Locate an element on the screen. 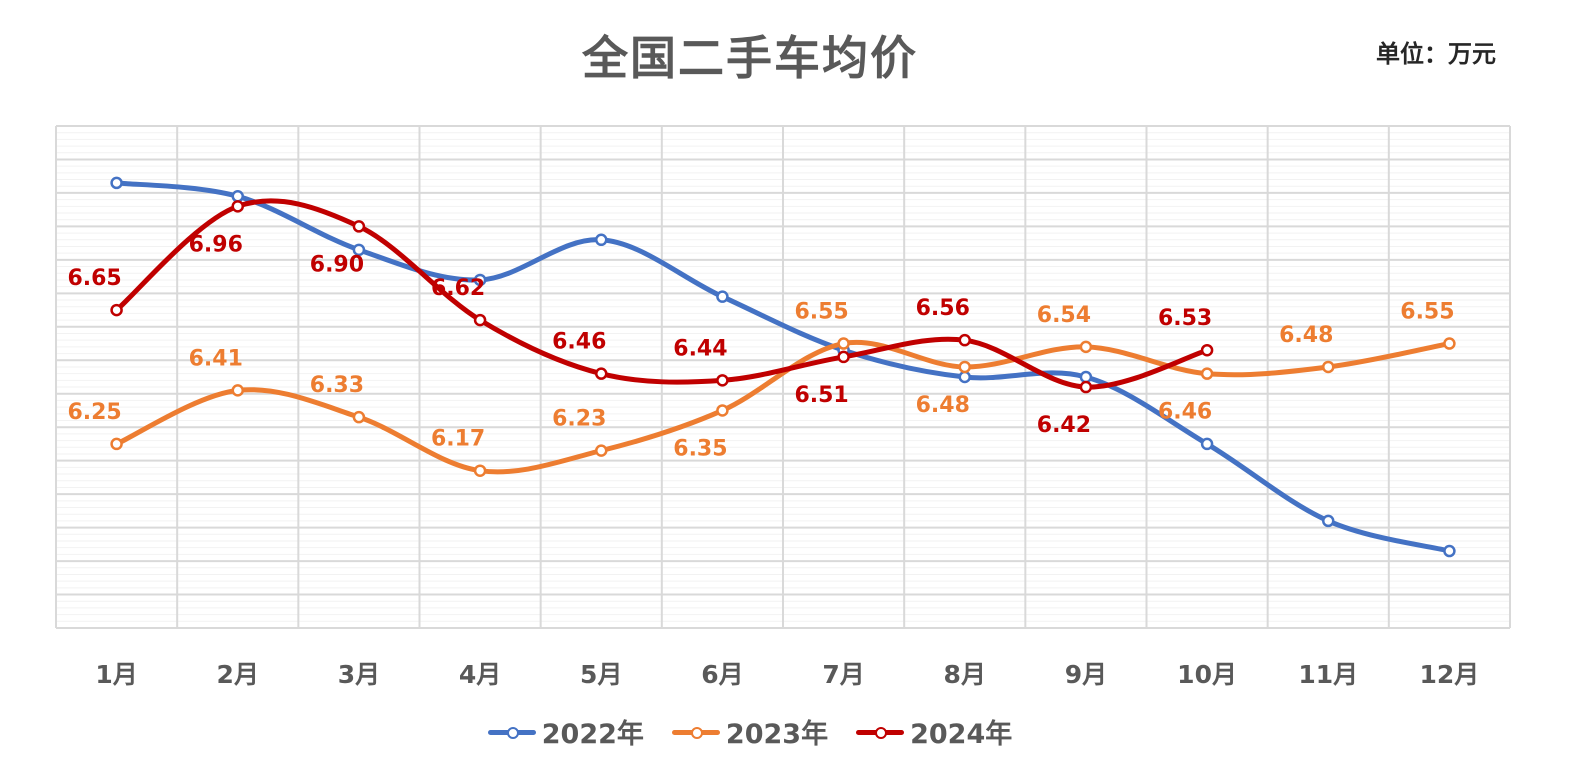 Image resolution: width=1572 pixels, height=780 pixels. data-label: 6.33 is located at coordinates (337, 385).